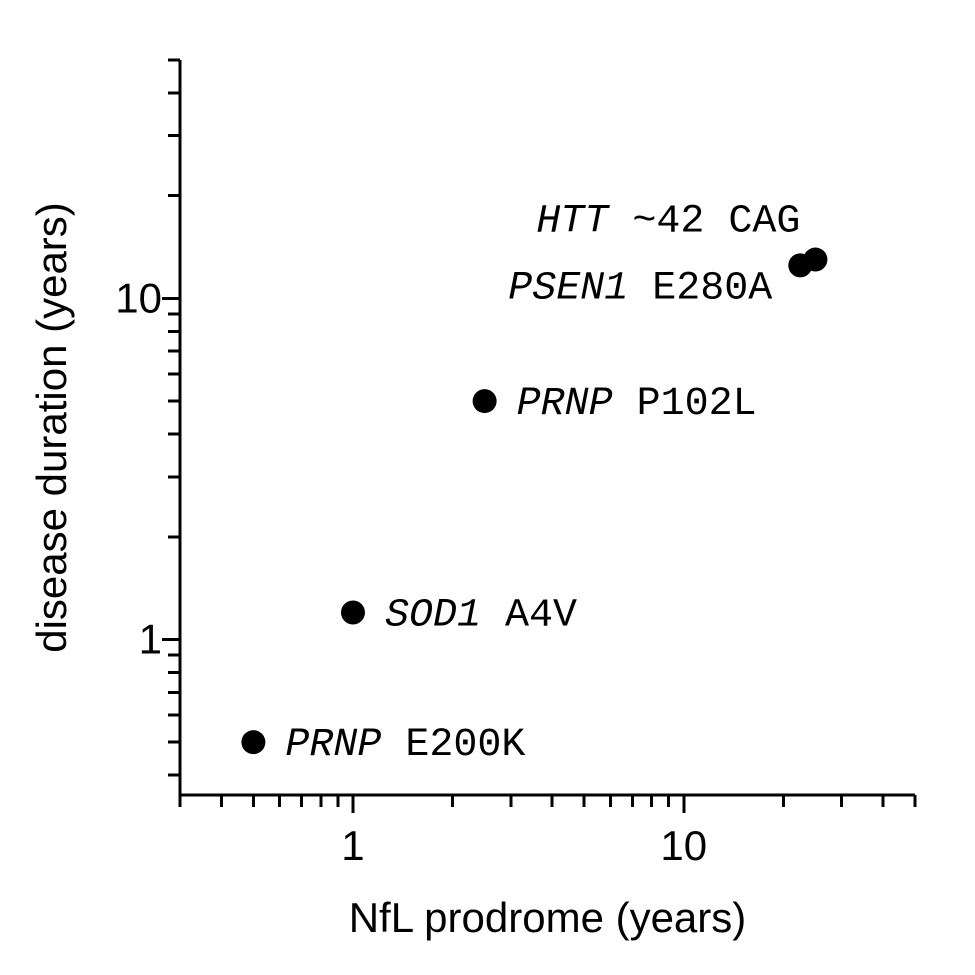 This screenshot has height=975, width=975. What do you see at coordinates (405, 745) in the screenshot?
I see `data-label: PRNP E200K` at bounding box center [405, 745].